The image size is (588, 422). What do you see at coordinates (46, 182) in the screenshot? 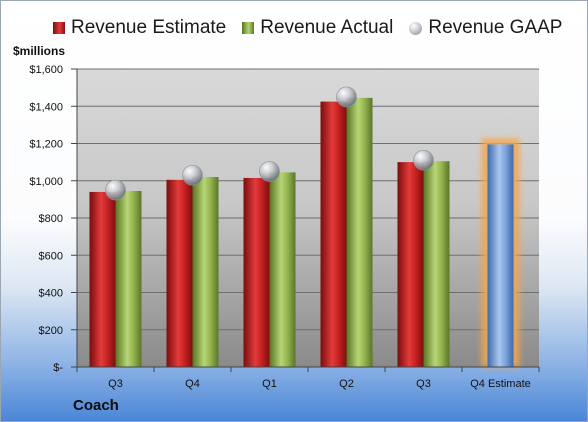
I see `y-tick-label: $1,000` at bounding box center [46, 182].